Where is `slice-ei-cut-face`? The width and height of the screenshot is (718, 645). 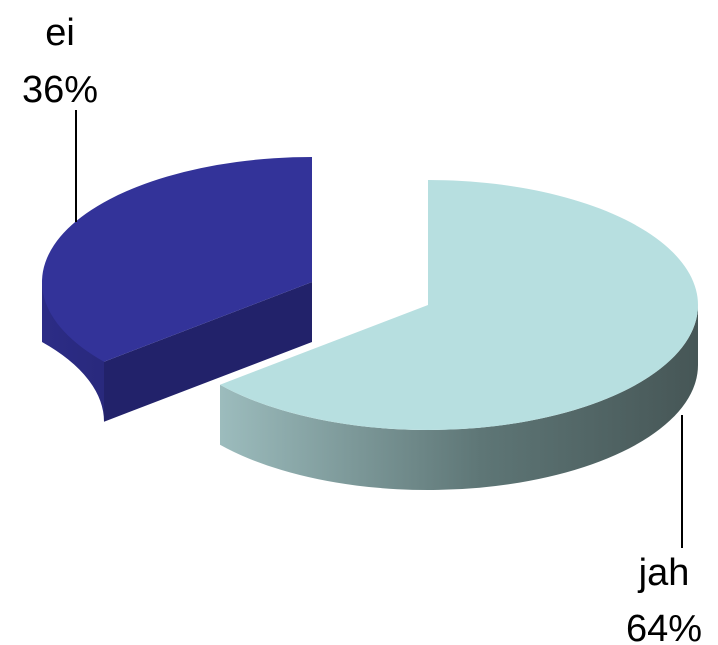
slice-ei-cut-face is located at coordinates (208, 352).